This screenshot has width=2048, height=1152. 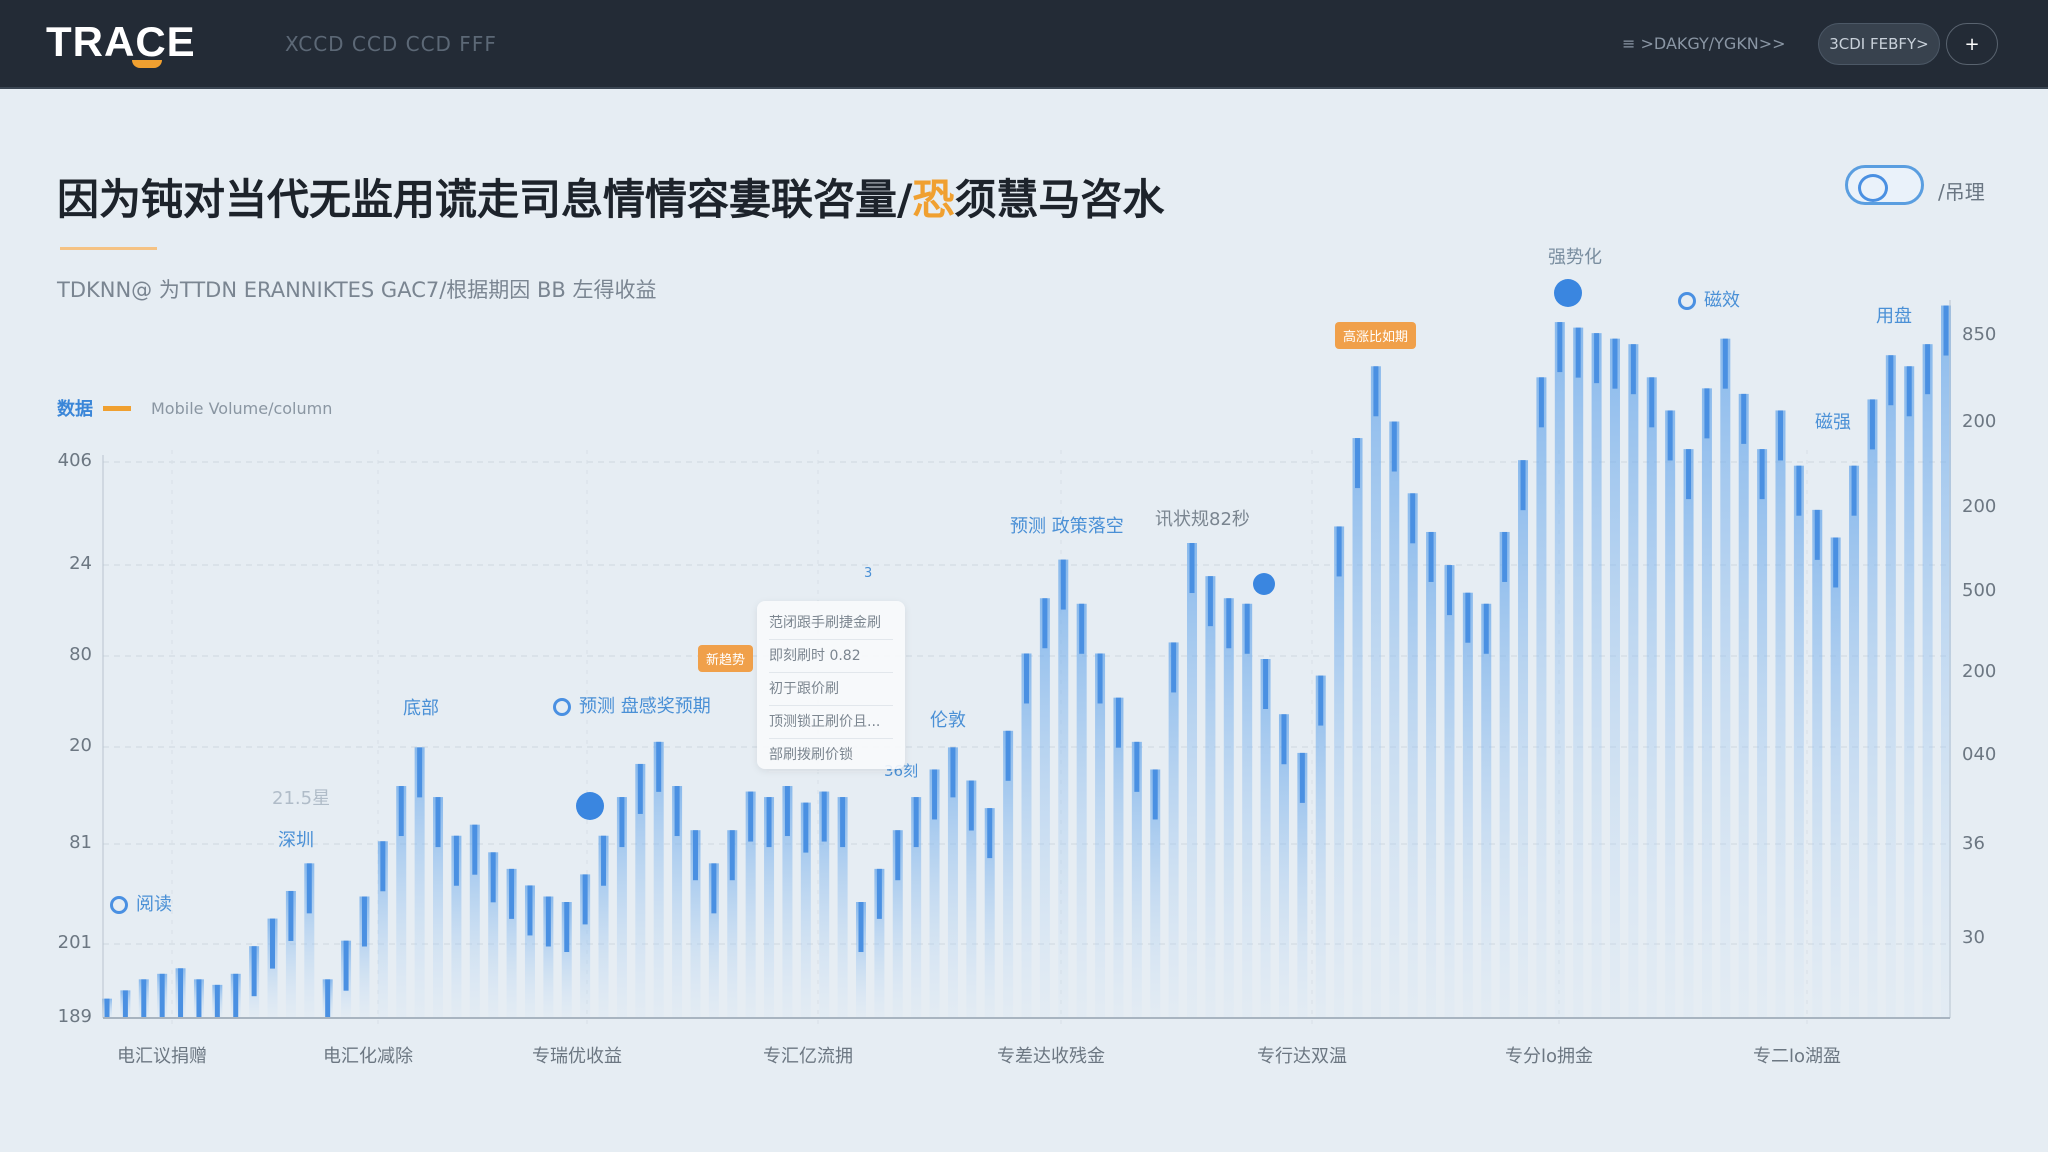 I want to click on logo: TRACE, so click(x=121, y=41).